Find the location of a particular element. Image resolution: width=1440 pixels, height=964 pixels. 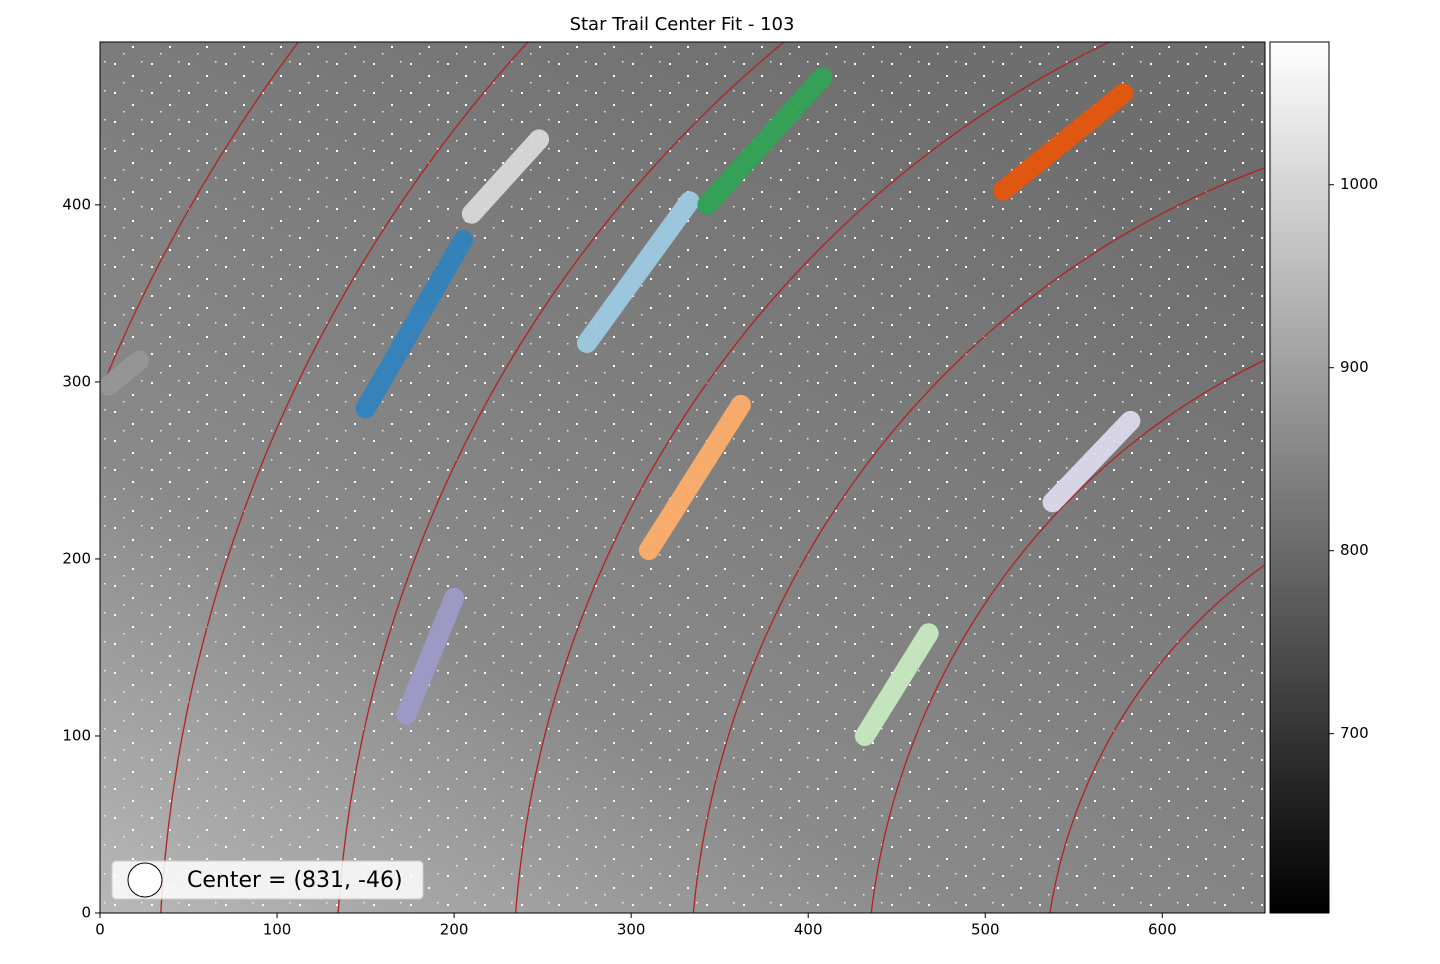

x-tick-label: 300 is located at coordinates (631, 930).